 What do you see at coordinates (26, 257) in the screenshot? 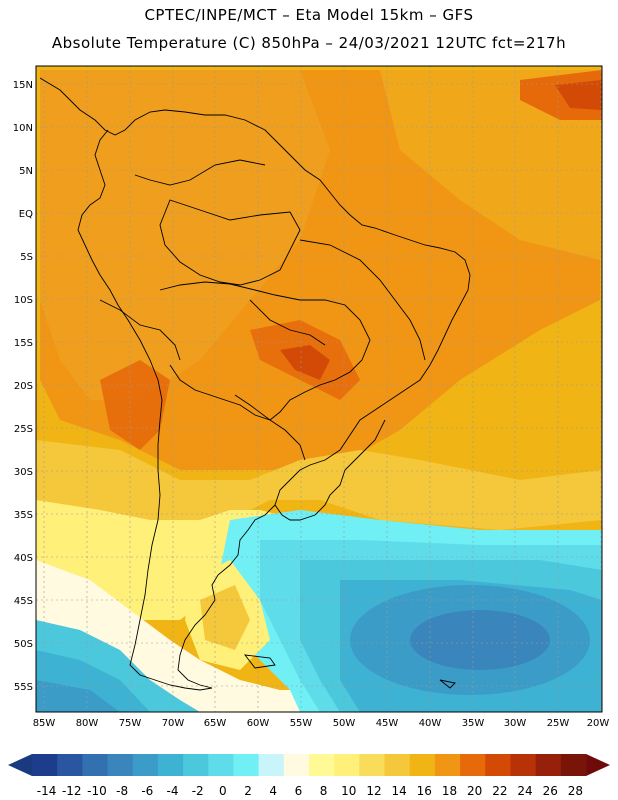
I see `svg-text: 5S` at bounding box center [26, 257].